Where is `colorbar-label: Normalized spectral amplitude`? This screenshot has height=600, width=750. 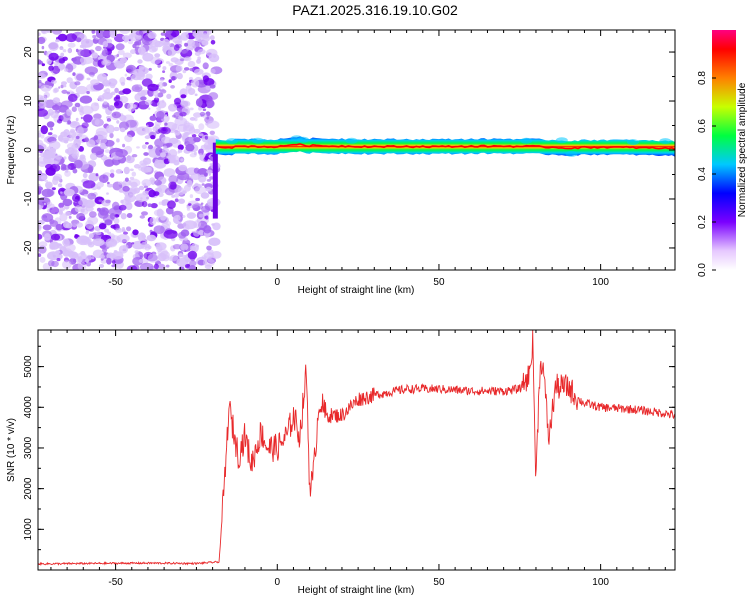
colorbar-label: Normalized spectral amplitude is located at coordinates (742, 149).